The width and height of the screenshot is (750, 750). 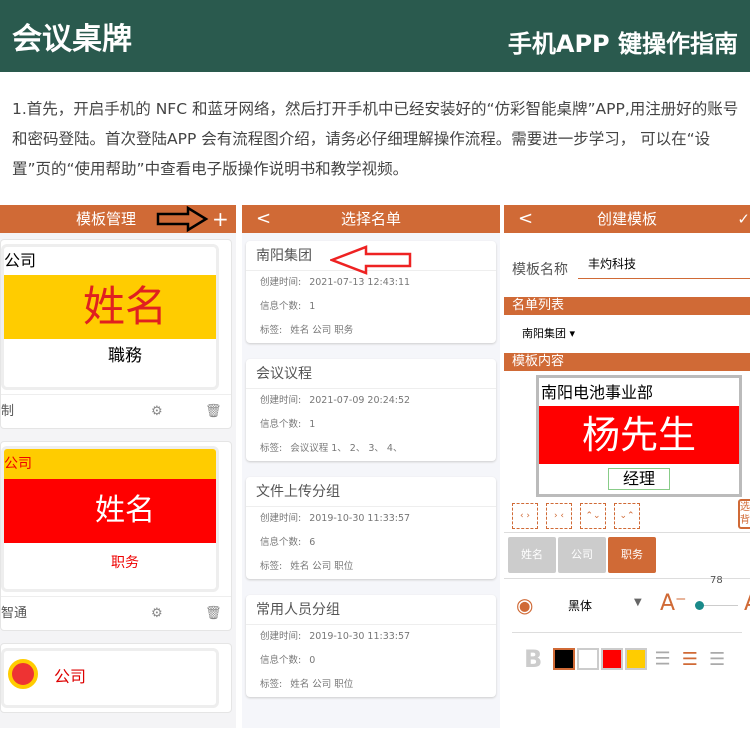 I want to click on preview-position: 经理, so click(x=638, y=479).